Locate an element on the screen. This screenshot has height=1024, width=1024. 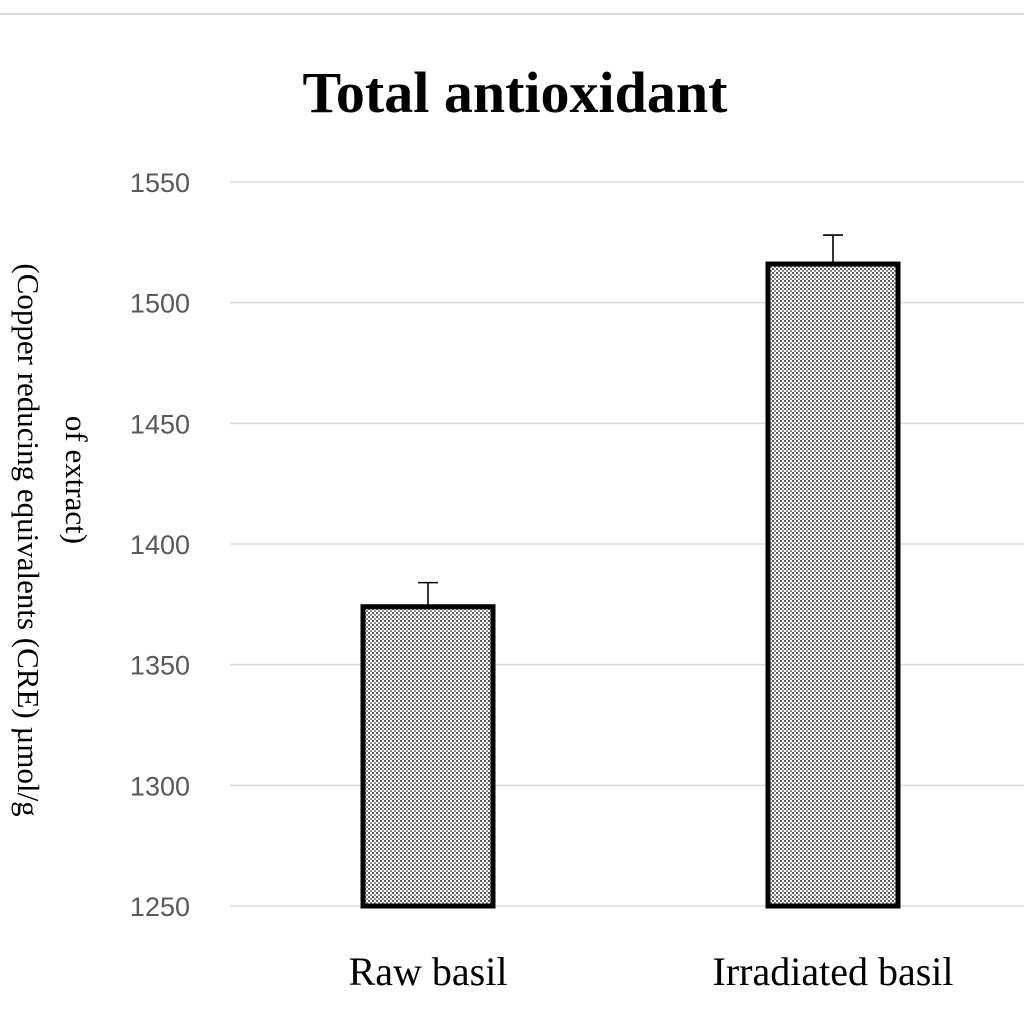
chart-title: Total antioxidant is located at coordinates (516, 92).